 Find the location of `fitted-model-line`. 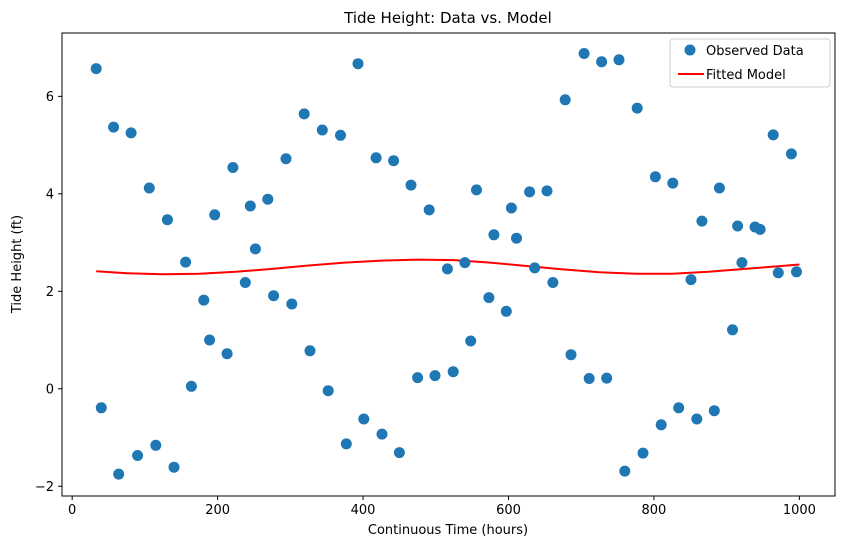

fitted-model-line is located at coordinates (448, 267).